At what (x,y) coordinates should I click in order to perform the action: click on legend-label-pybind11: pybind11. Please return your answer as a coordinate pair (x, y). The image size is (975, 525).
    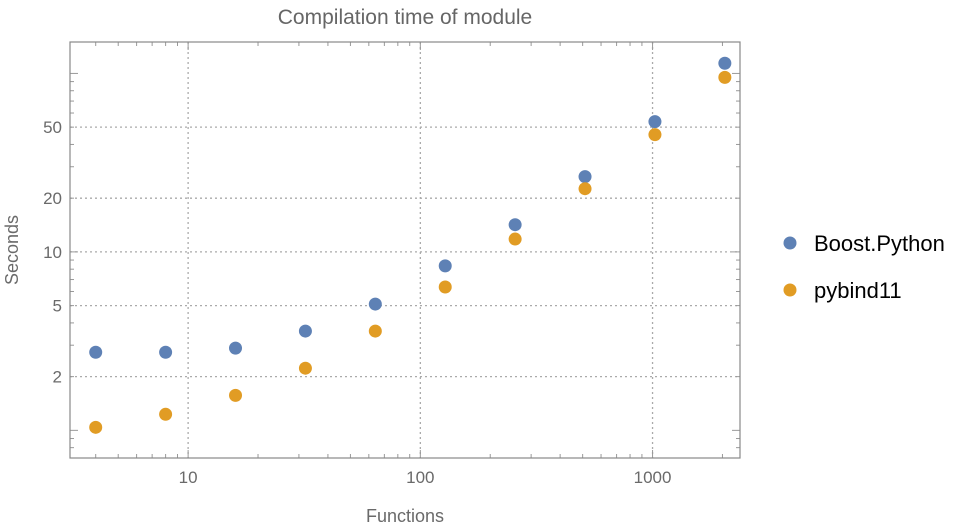
    Looking at the image, I should click on (858, 290).